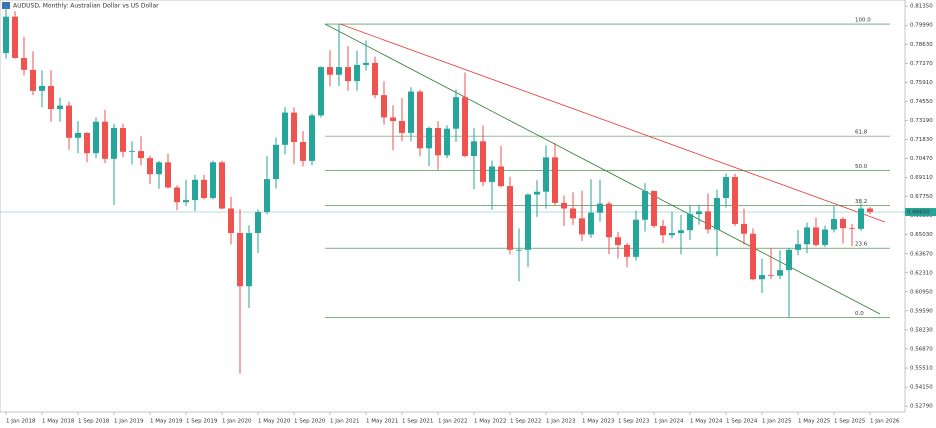 The image size is (936, 428). I want to click on fib-label: 50.0, so click(861, 167).